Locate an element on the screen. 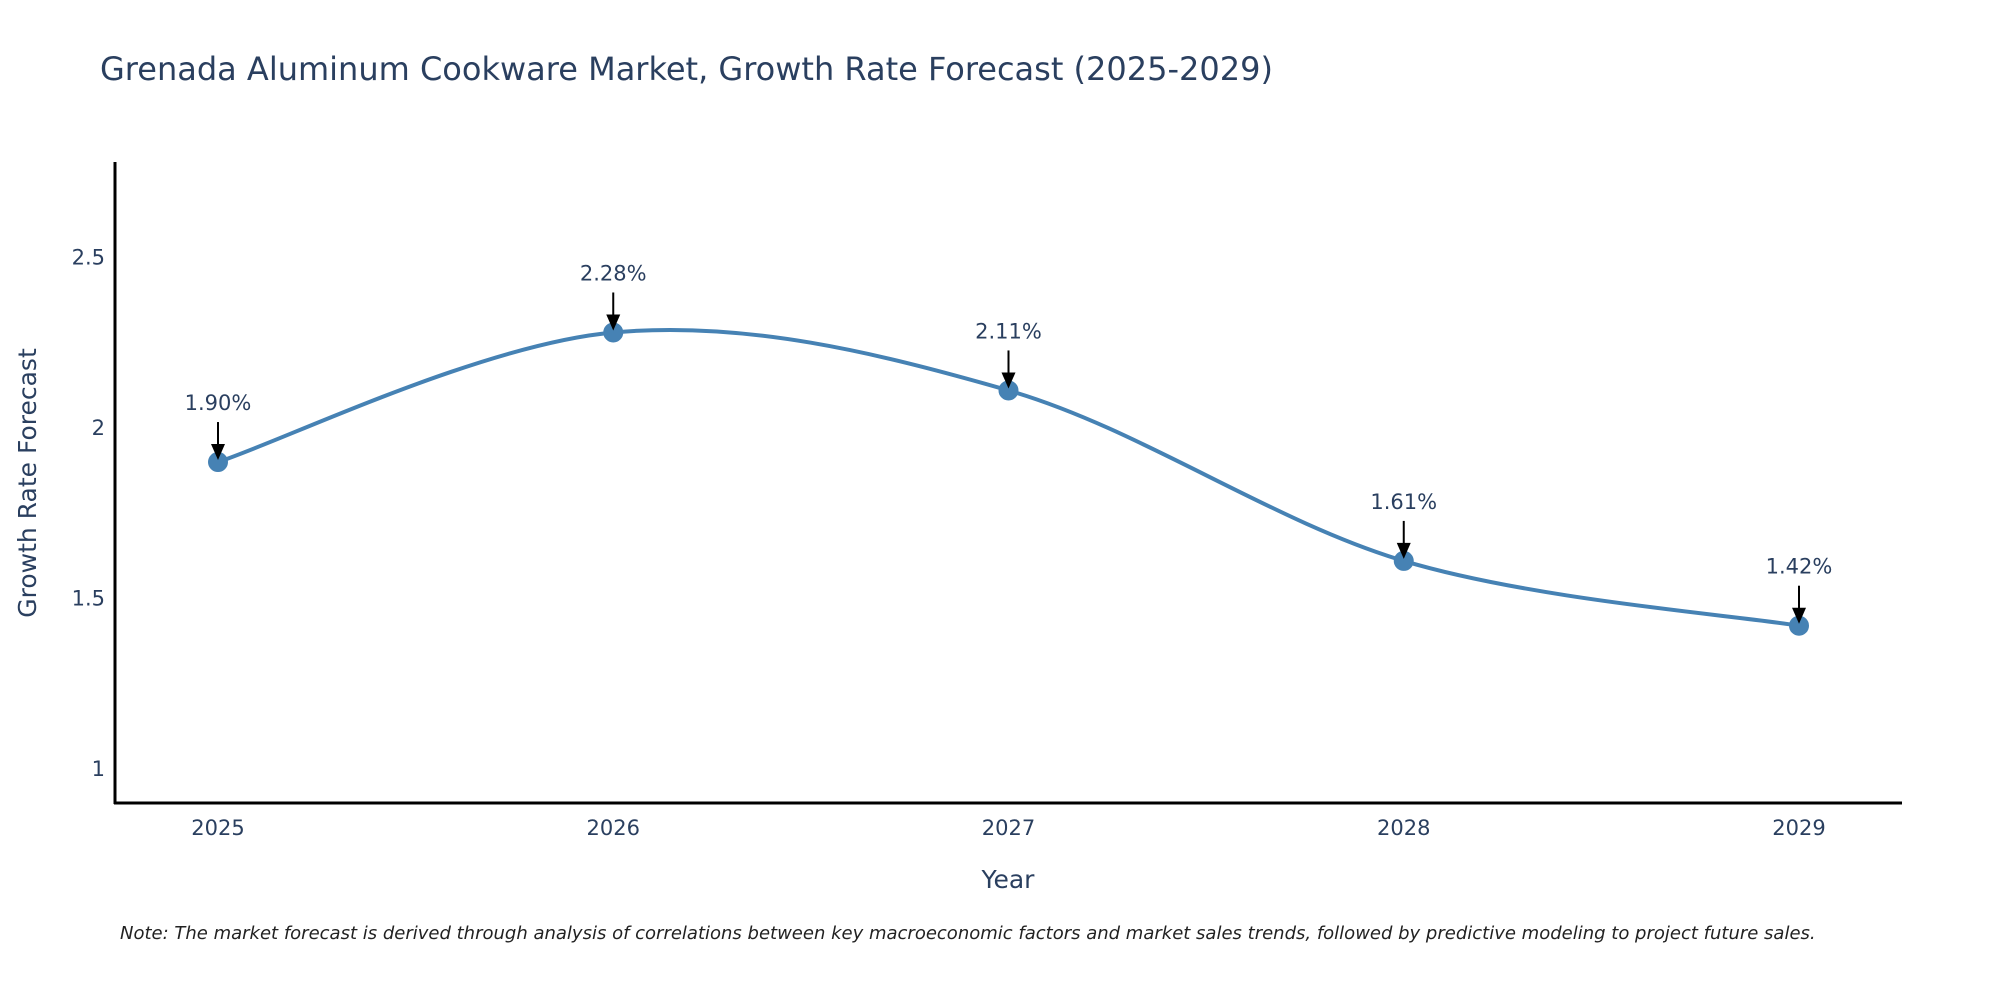 The image size is (2000, 1000). y-axis-title: Growth Rate Forecast is located at coordinates (27, 483).